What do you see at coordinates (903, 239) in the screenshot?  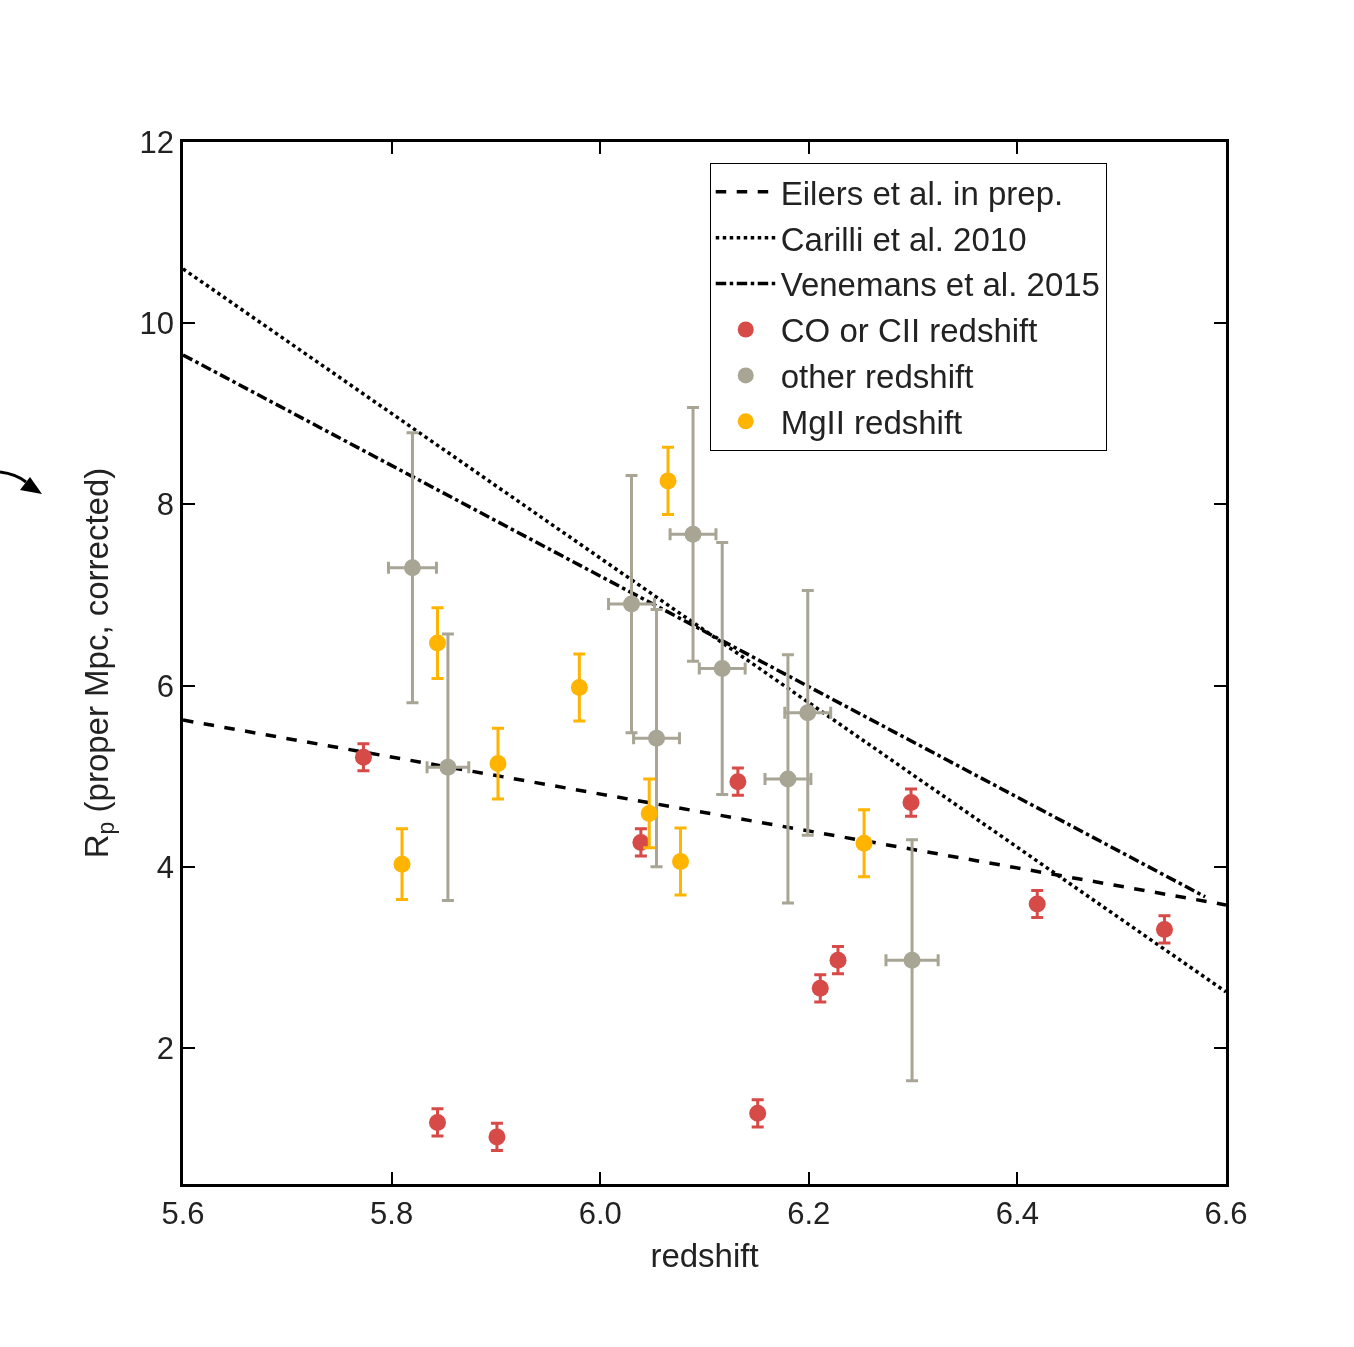 I see `legend-label: Carilli et al. 2010` at bounding box center [903, 239].